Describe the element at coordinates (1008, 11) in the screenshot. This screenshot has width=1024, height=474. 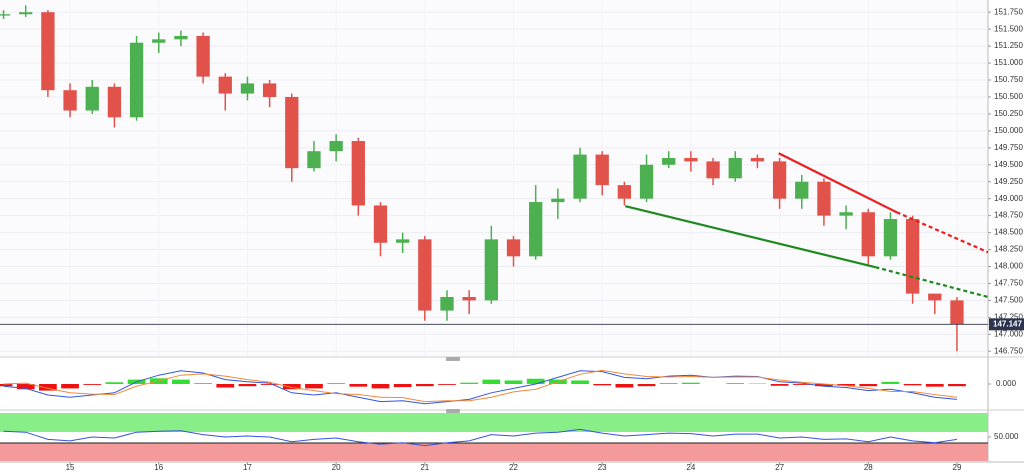
I see `y-tick-label: 151.750` at that location.